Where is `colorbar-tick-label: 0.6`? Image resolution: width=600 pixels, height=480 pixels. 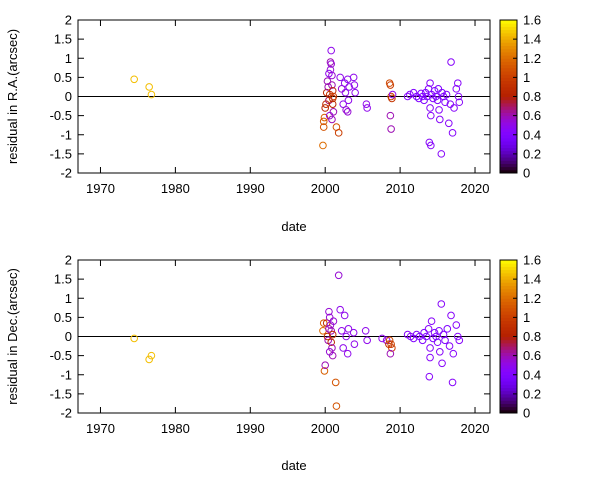
colorbar-tick-label: 0.6 is located at coordinates (532, 355).